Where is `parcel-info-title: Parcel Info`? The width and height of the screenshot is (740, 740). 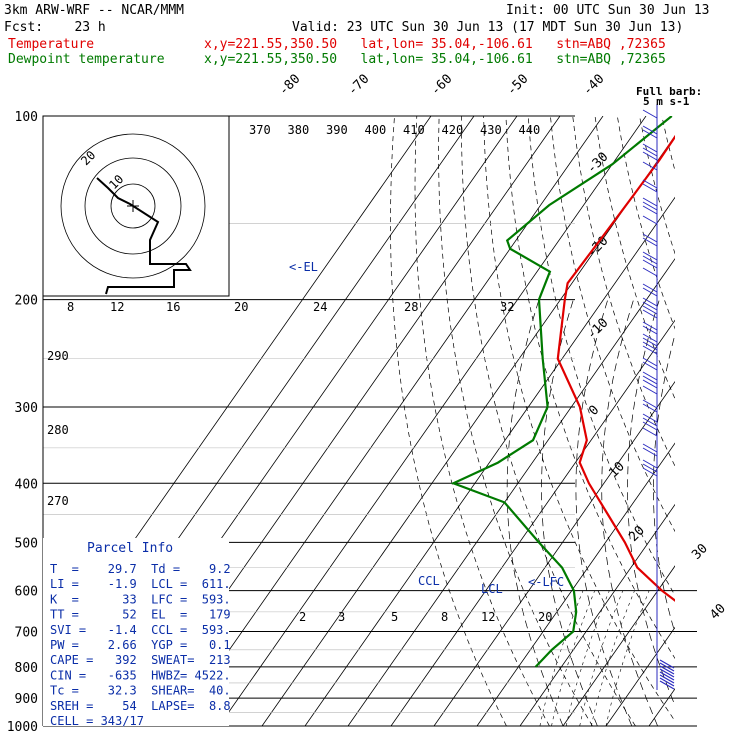 parcel-info-title: Parcel Info is located at coordinates (130, 548).